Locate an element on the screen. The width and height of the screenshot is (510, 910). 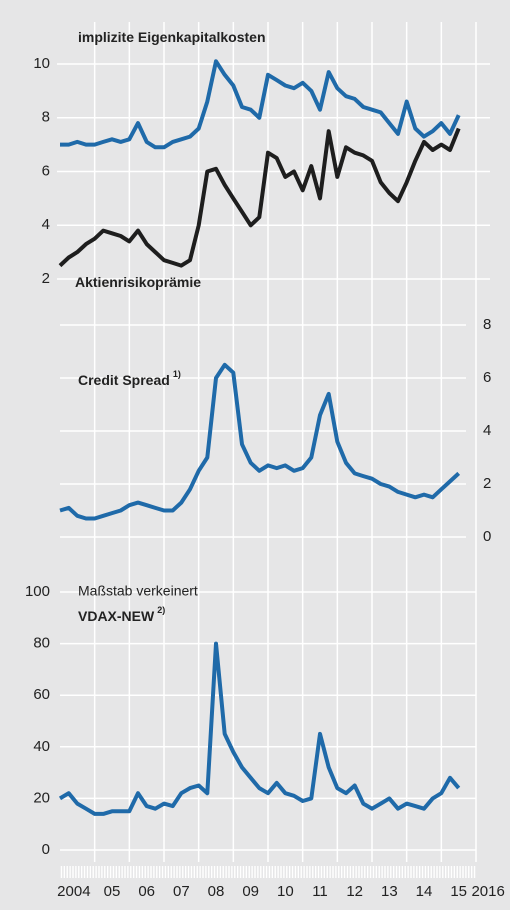
series-label: Credit Spread 1) is located at coordinates (129, 378).